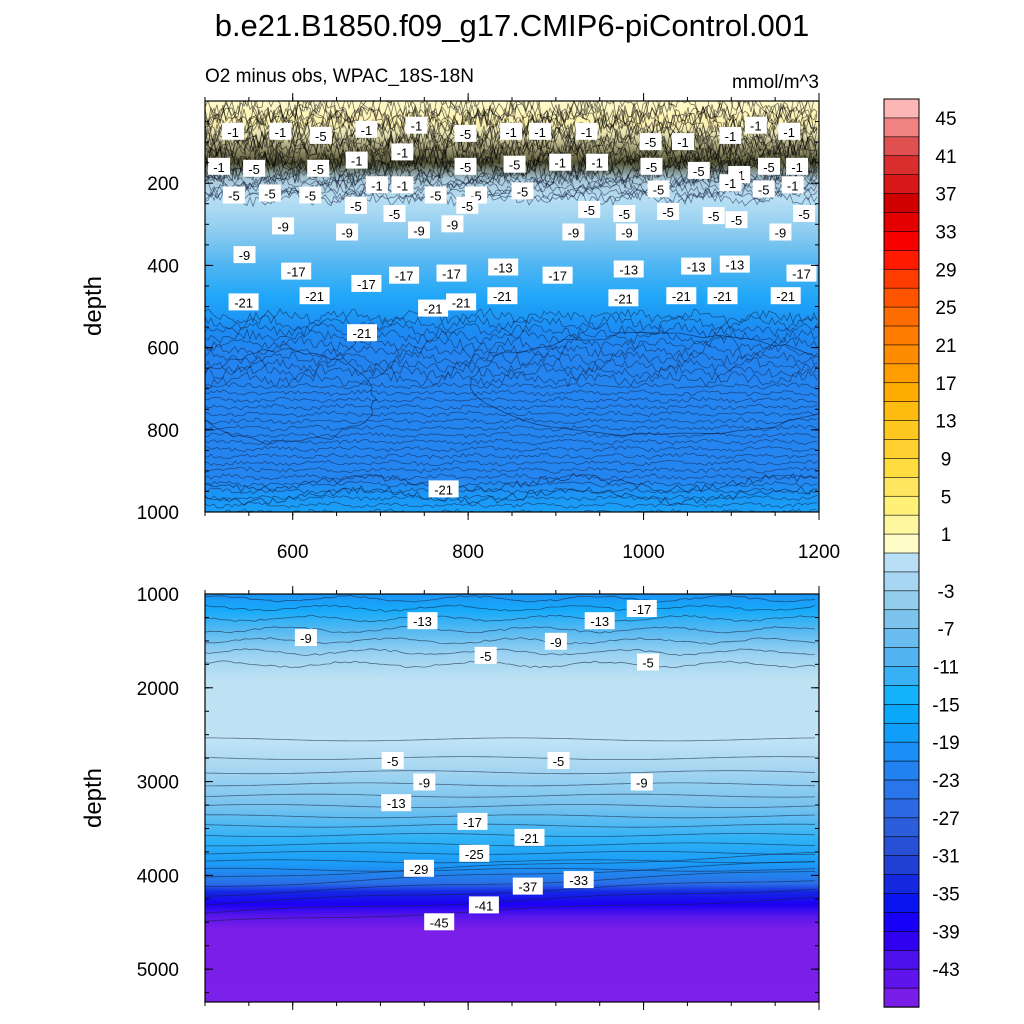  I want to click on colorbar-label: -43, so click(945, 970).